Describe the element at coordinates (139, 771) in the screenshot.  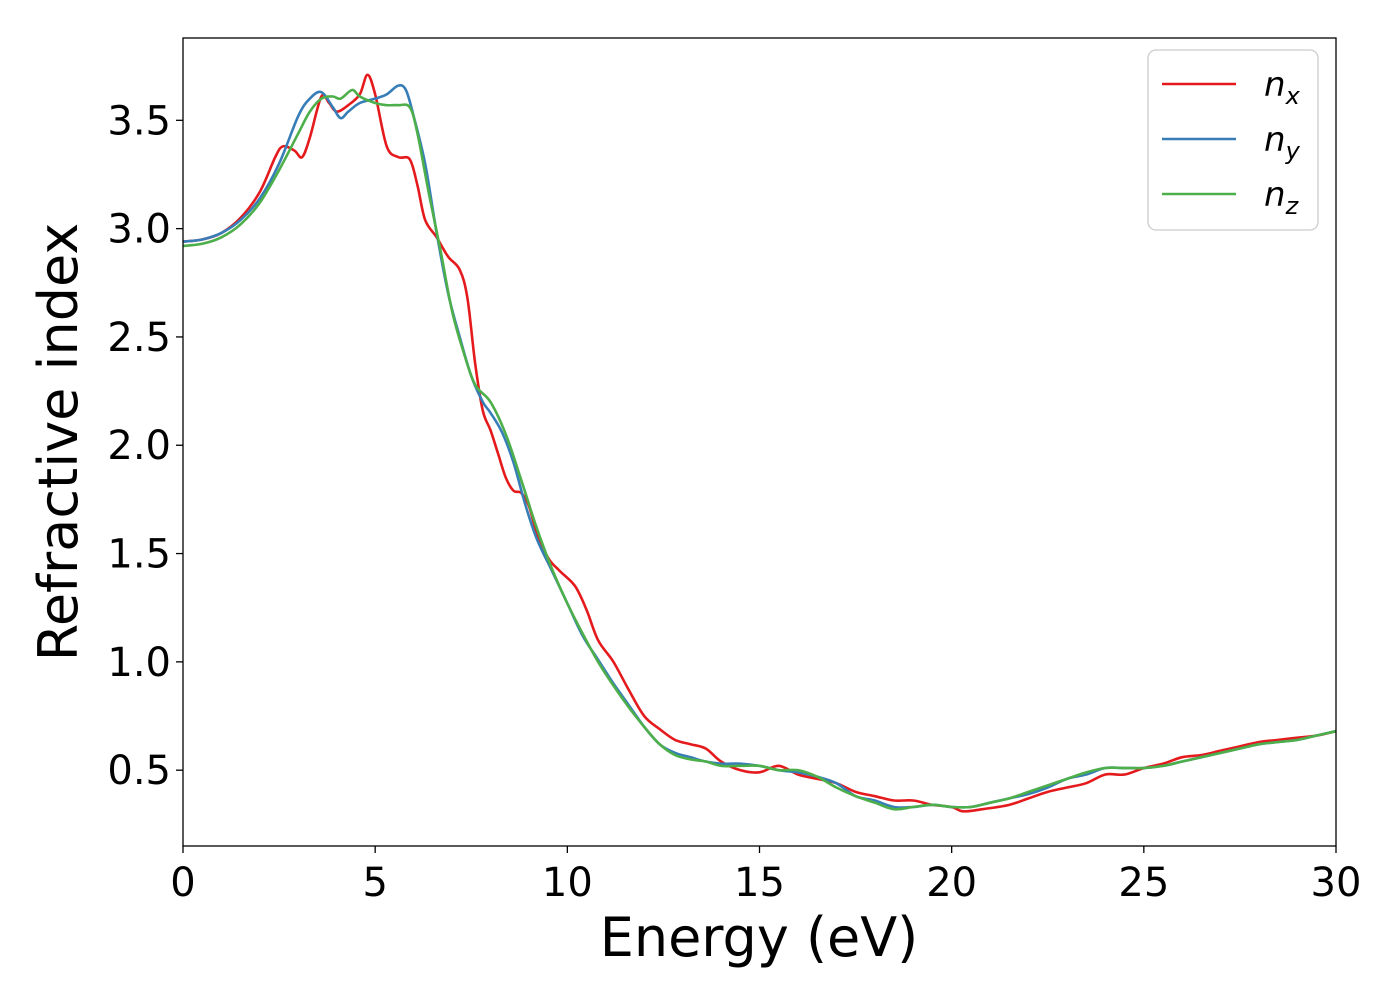
I see `y-tick-label: 0.5` at that location.